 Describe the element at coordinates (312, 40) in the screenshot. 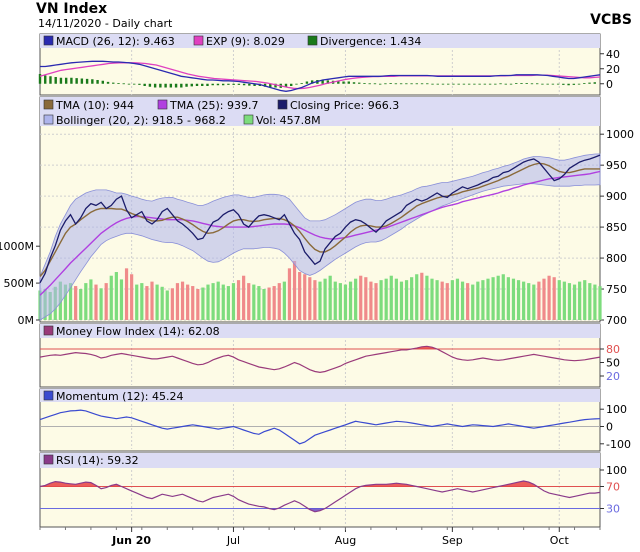

I see `divergence-swatch` at that location.